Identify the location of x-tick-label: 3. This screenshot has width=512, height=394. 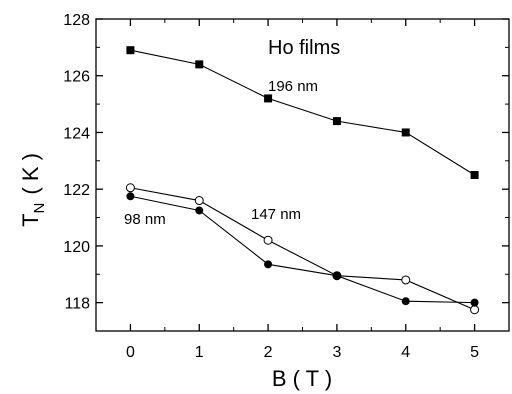
(336, 352).